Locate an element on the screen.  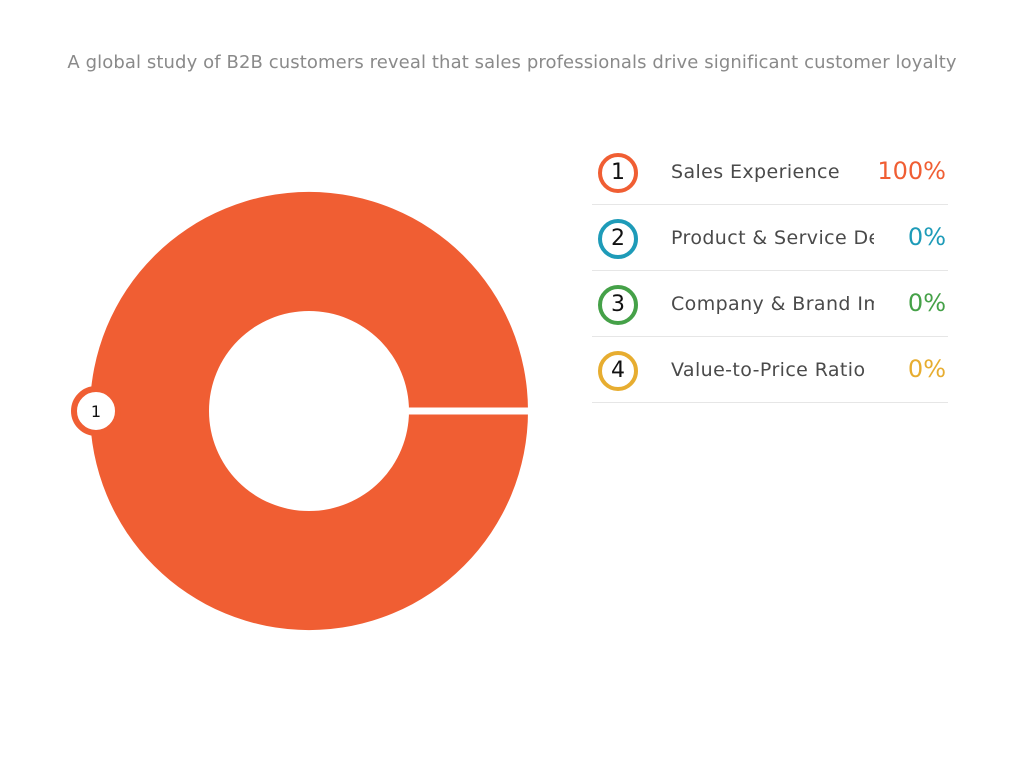
legend-item: 2 Product & Service Delivery 0% is located at coordinates (770, 238).